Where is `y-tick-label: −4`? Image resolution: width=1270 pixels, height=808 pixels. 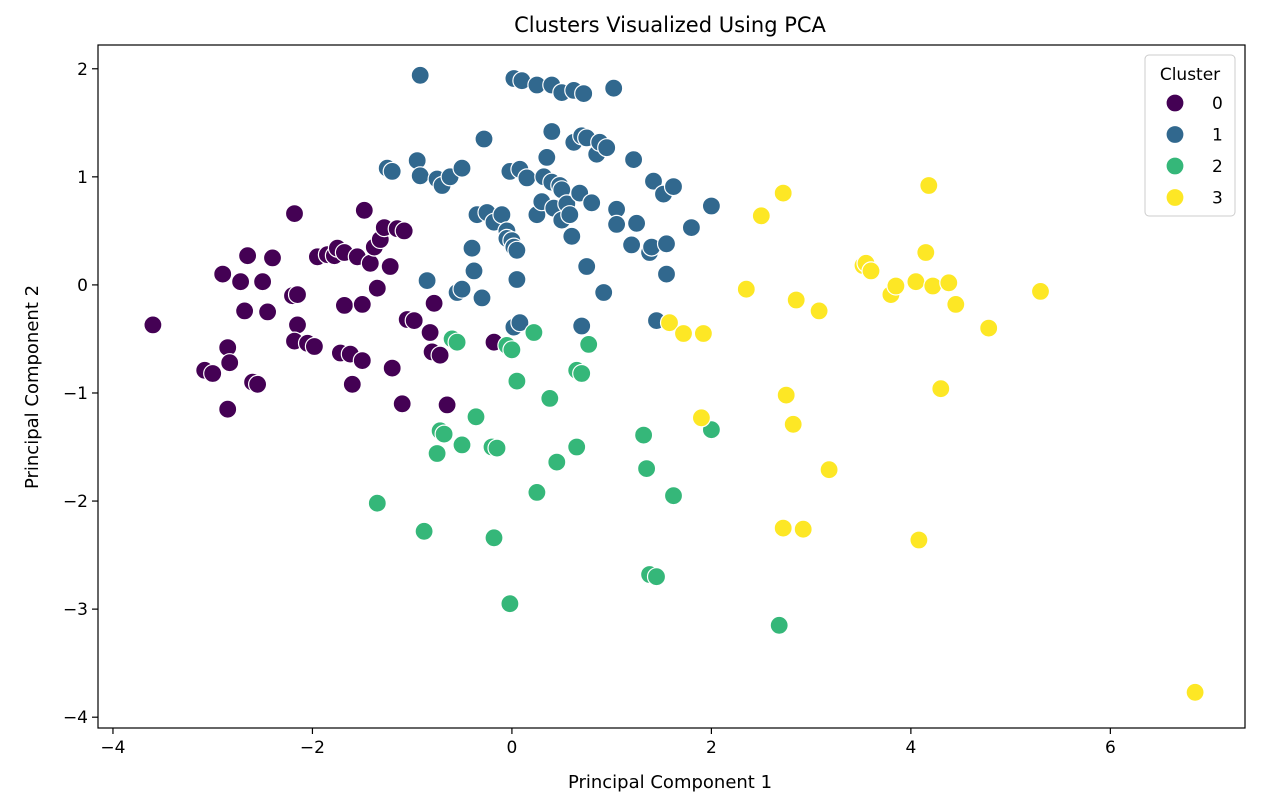
y-tick-label: −4 is located at coordinates (75, 718).